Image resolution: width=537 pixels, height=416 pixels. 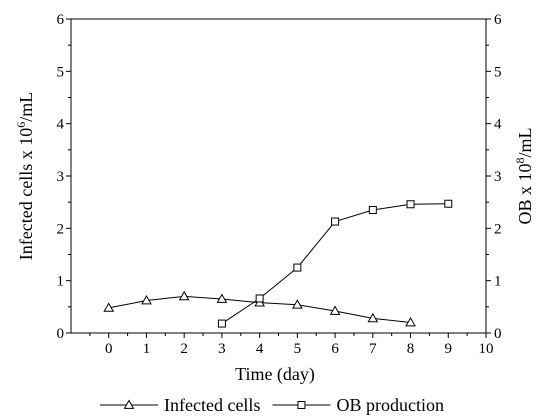 I want to click on x-tick-label: 5, so click(x=298, y=349).